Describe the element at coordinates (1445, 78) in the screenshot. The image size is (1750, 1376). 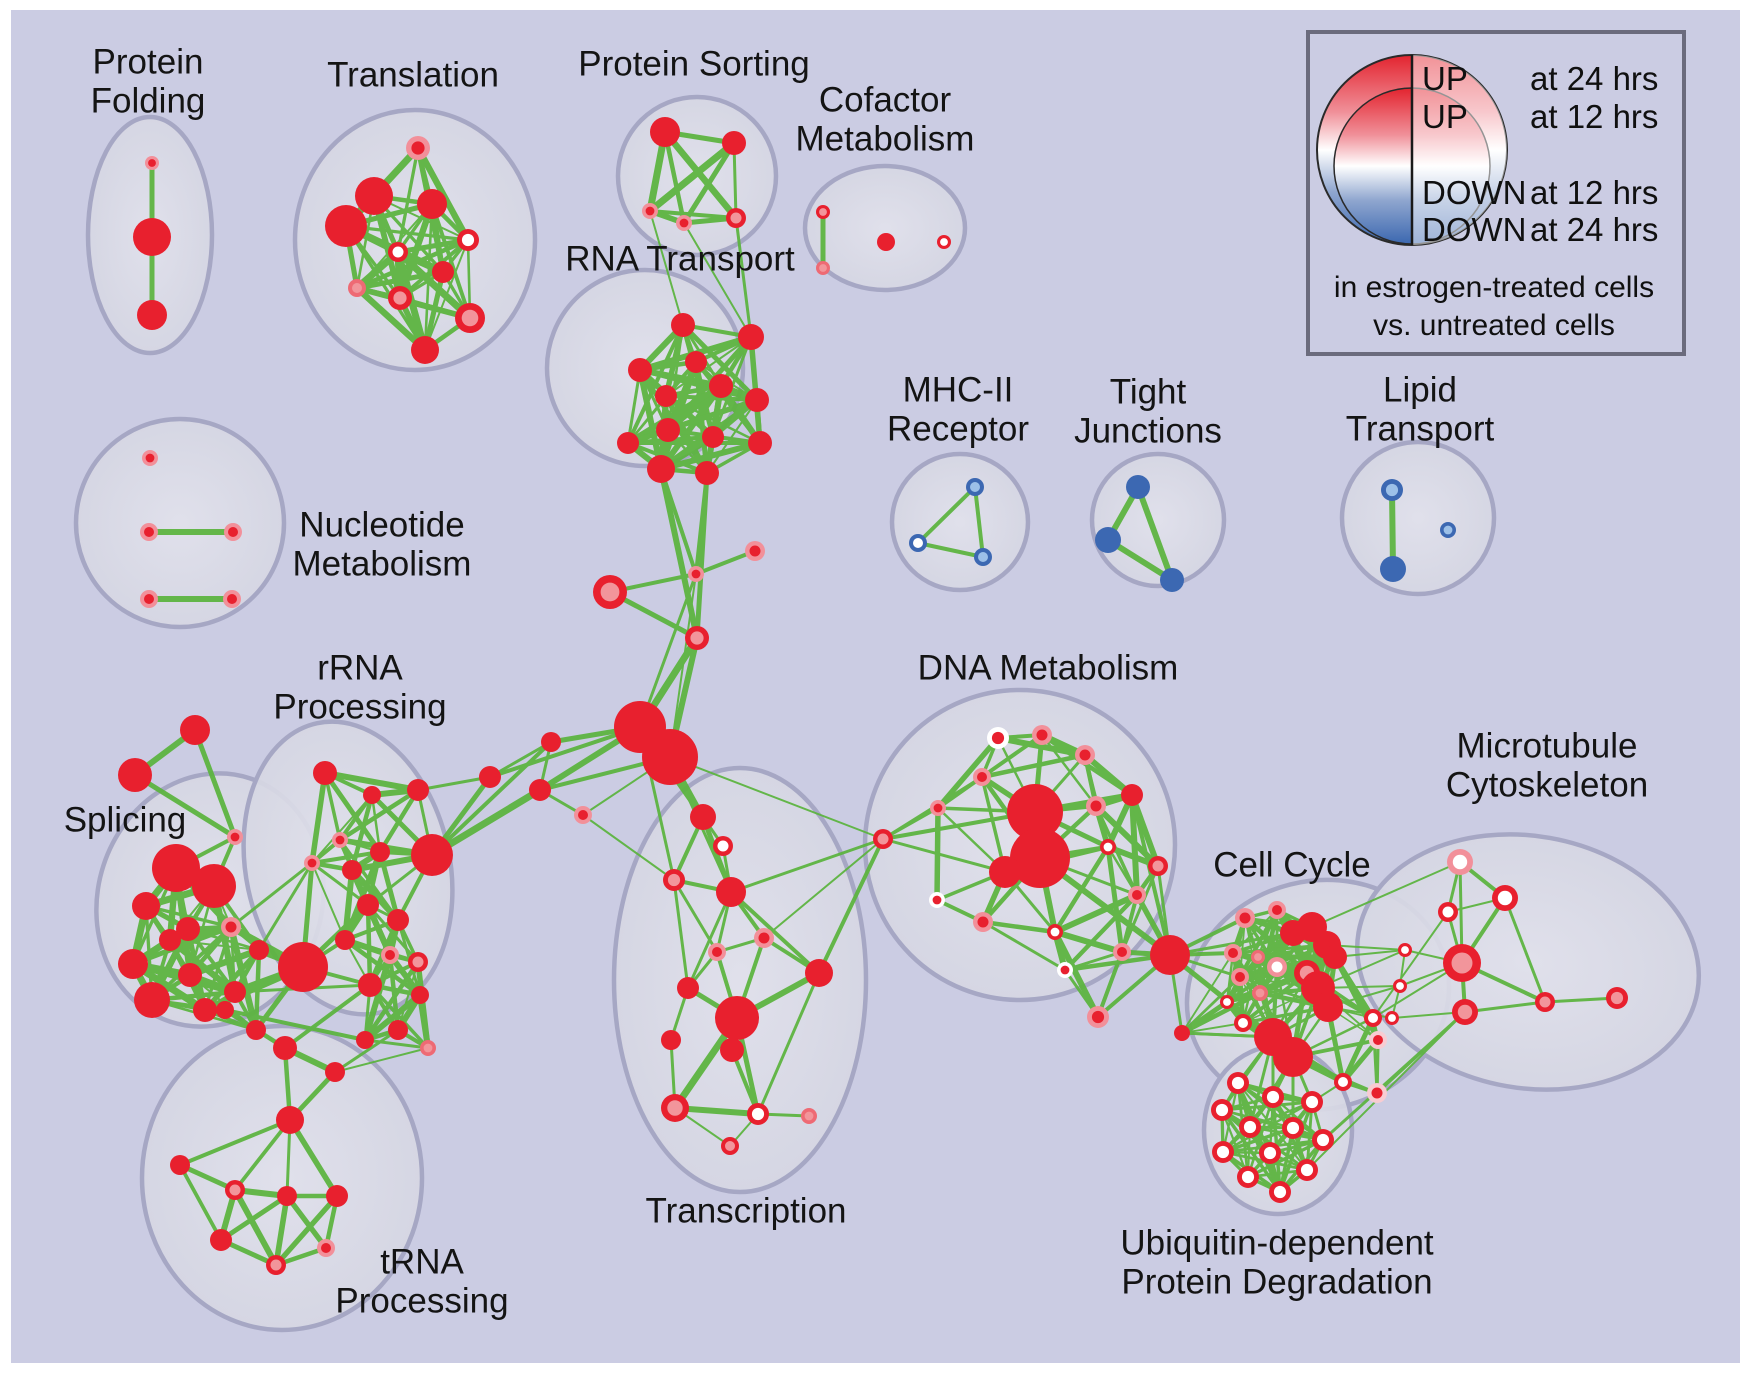
I see `legend-direction-0: UP` at that location.